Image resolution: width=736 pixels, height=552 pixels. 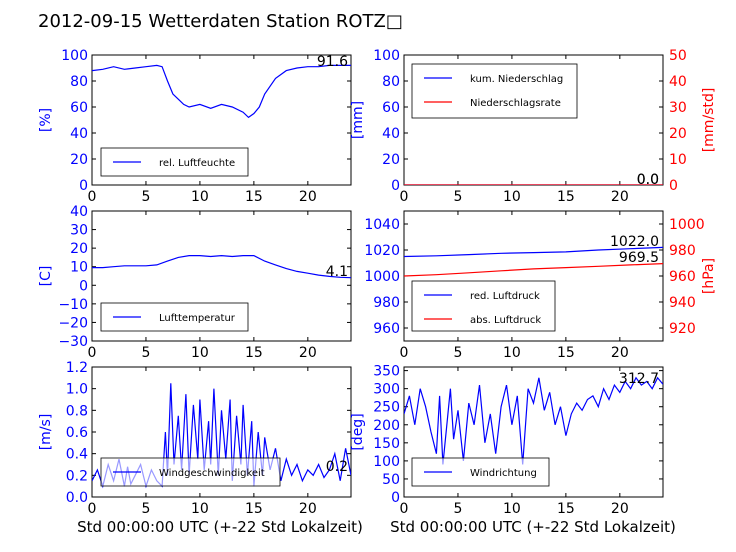 What do you see at coordinates (516, 79) in the screenshot?
I see `rain-legend-label-0: kum. Niederschlag` at bounding box center [516, 79].